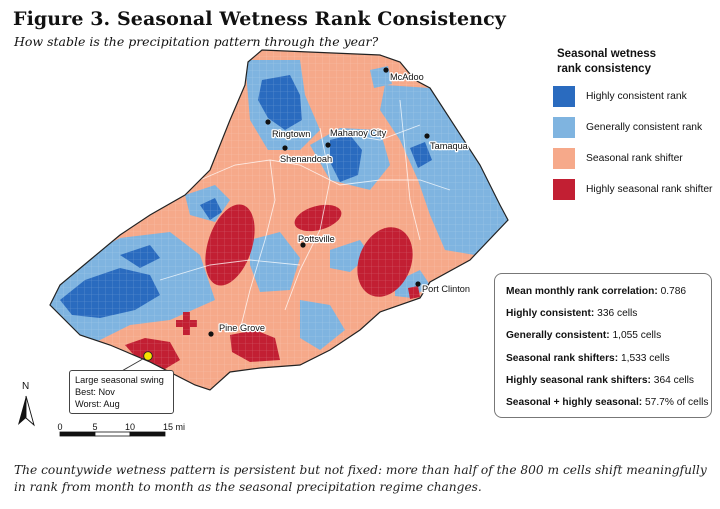 This screenshot has width=720, height=509. I want to click on stat-label: Generally consistent:, so click(558, 335).